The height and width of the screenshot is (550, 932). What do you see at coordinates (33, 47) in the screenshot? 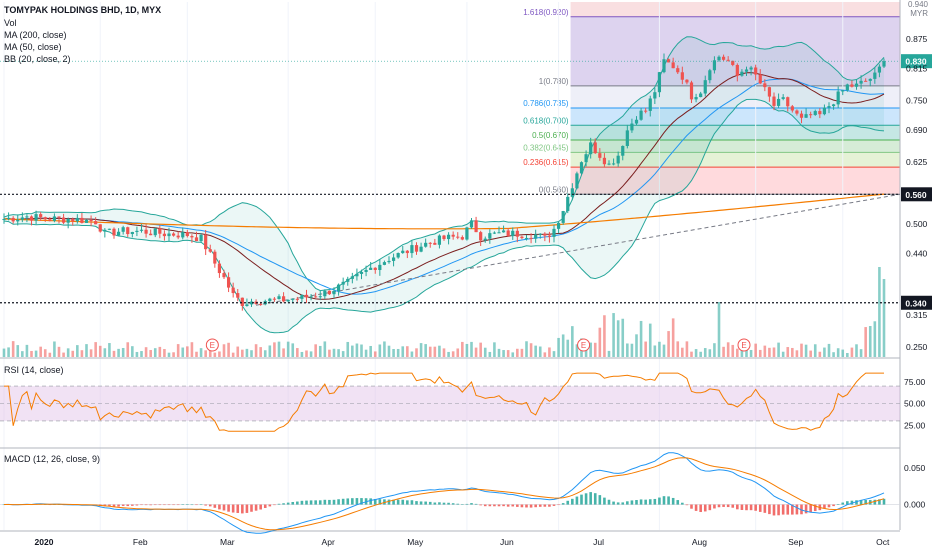
I see `legend-ma50: MA (50, close)` at bounding box center [33, 47].